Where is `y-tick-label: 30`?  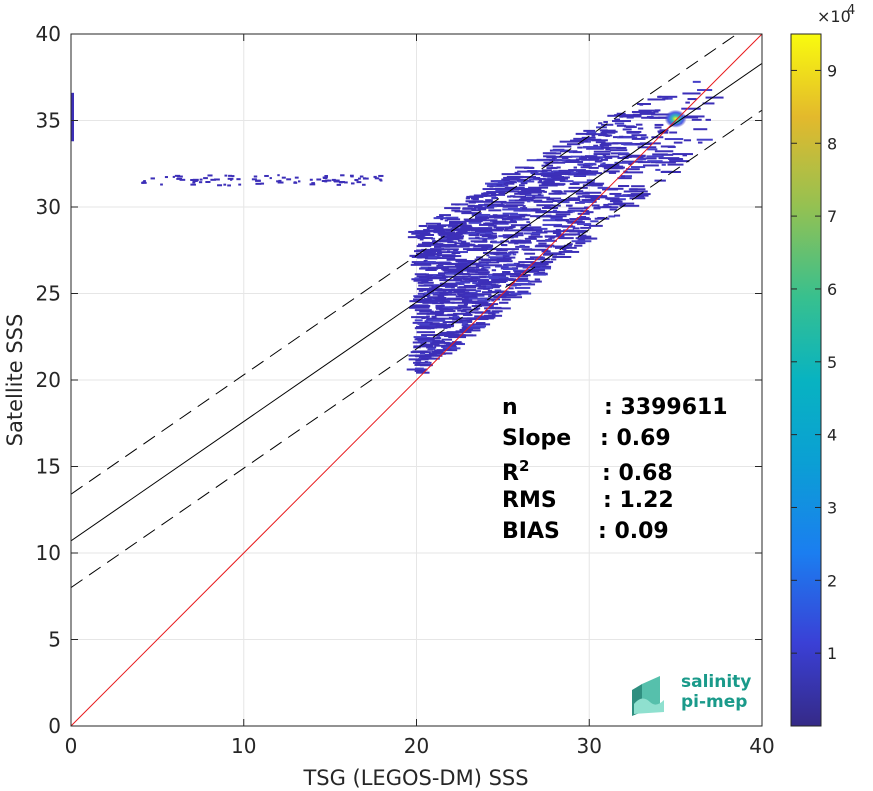 y-tick-label: 30 is located at coordinates (48, 207).